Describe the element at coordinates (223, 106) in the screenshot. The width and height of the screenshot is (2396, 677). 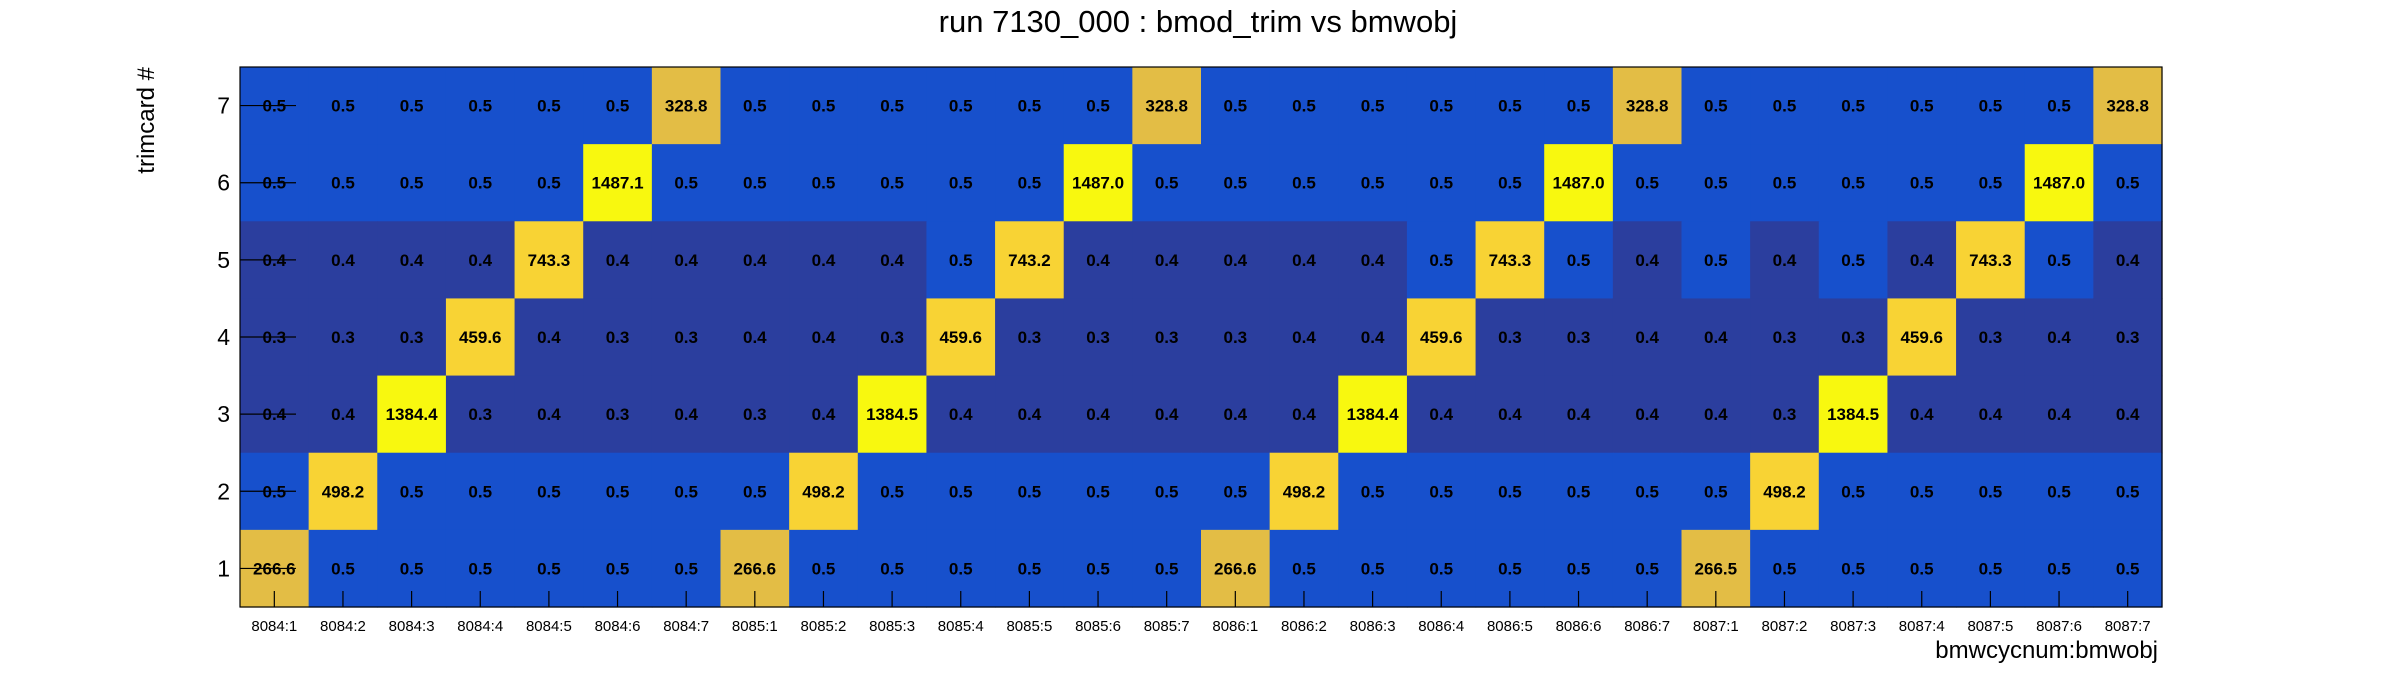
I see `y-tick-label: 7` at that location.